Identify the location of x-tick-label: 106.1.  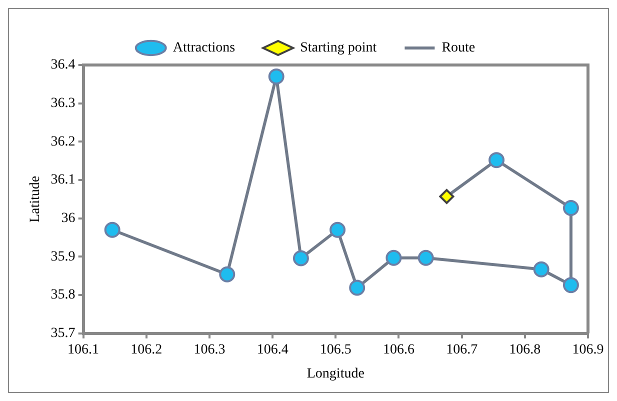
(84, 350).